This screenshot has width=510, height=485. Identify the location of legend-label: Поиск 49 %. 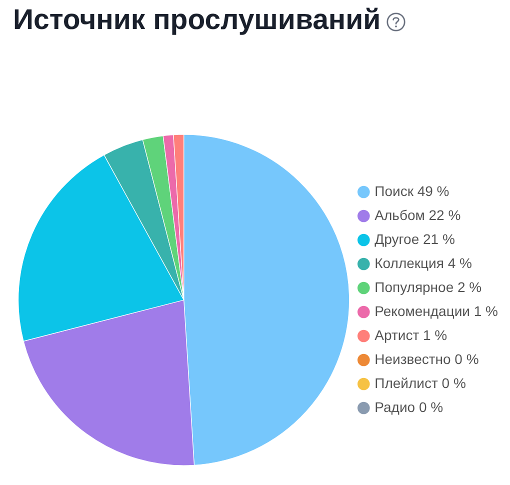
(412, 190).